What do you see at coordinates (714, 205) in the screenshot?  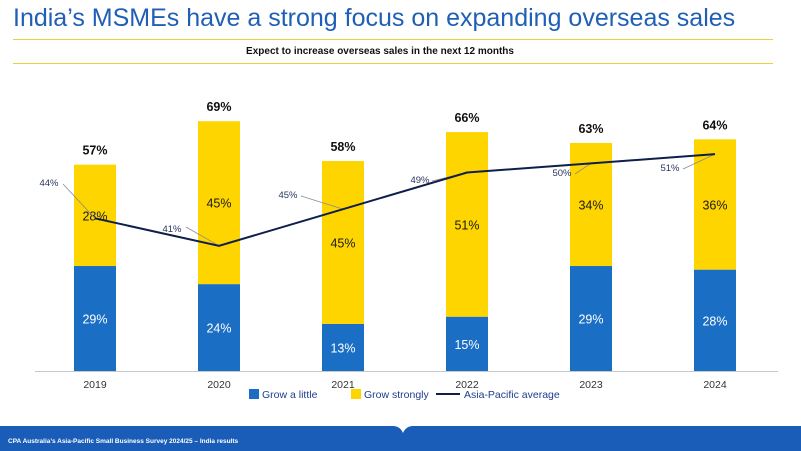 I see `label-grow-strongly-2024: 36%` at bounding box center [714, 205].